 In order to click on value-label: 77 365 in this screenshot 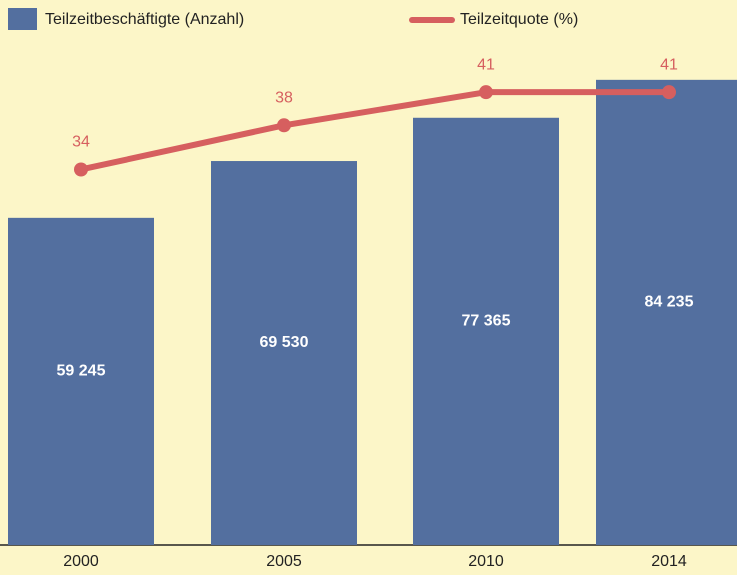, I will do `click(486, 321)`.